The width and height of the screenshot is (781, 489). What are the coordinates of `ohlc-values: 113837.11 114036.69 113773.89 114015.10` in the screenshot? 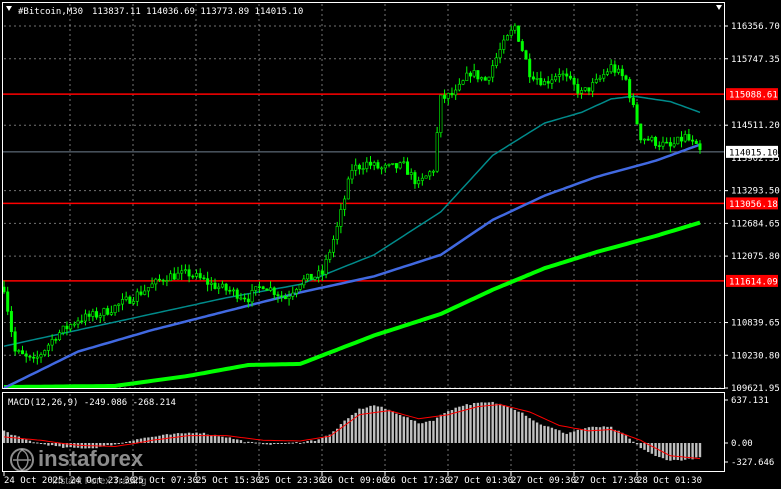 It's located at (197, 12).